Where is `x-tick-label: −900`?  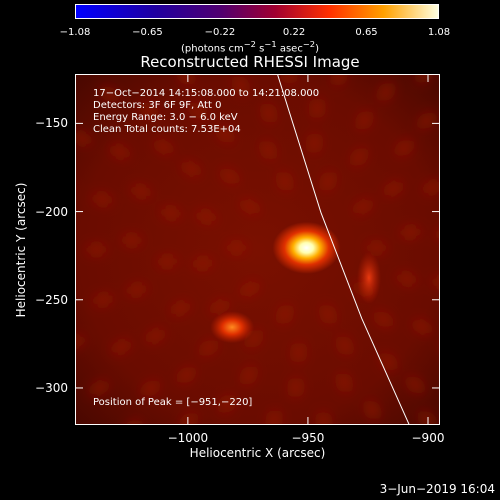
x-tick-label: −900 is located at coordinates (428, 438).